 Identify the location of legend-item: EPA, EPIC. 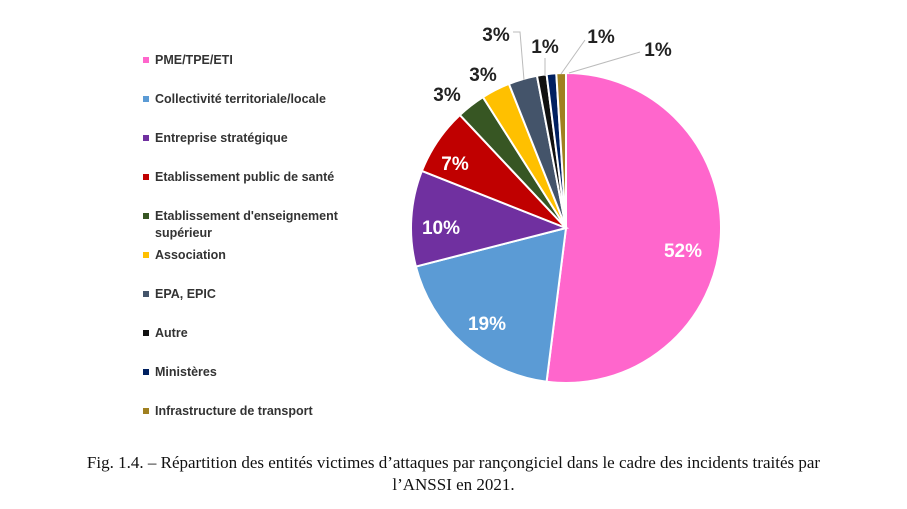
(179, 294).